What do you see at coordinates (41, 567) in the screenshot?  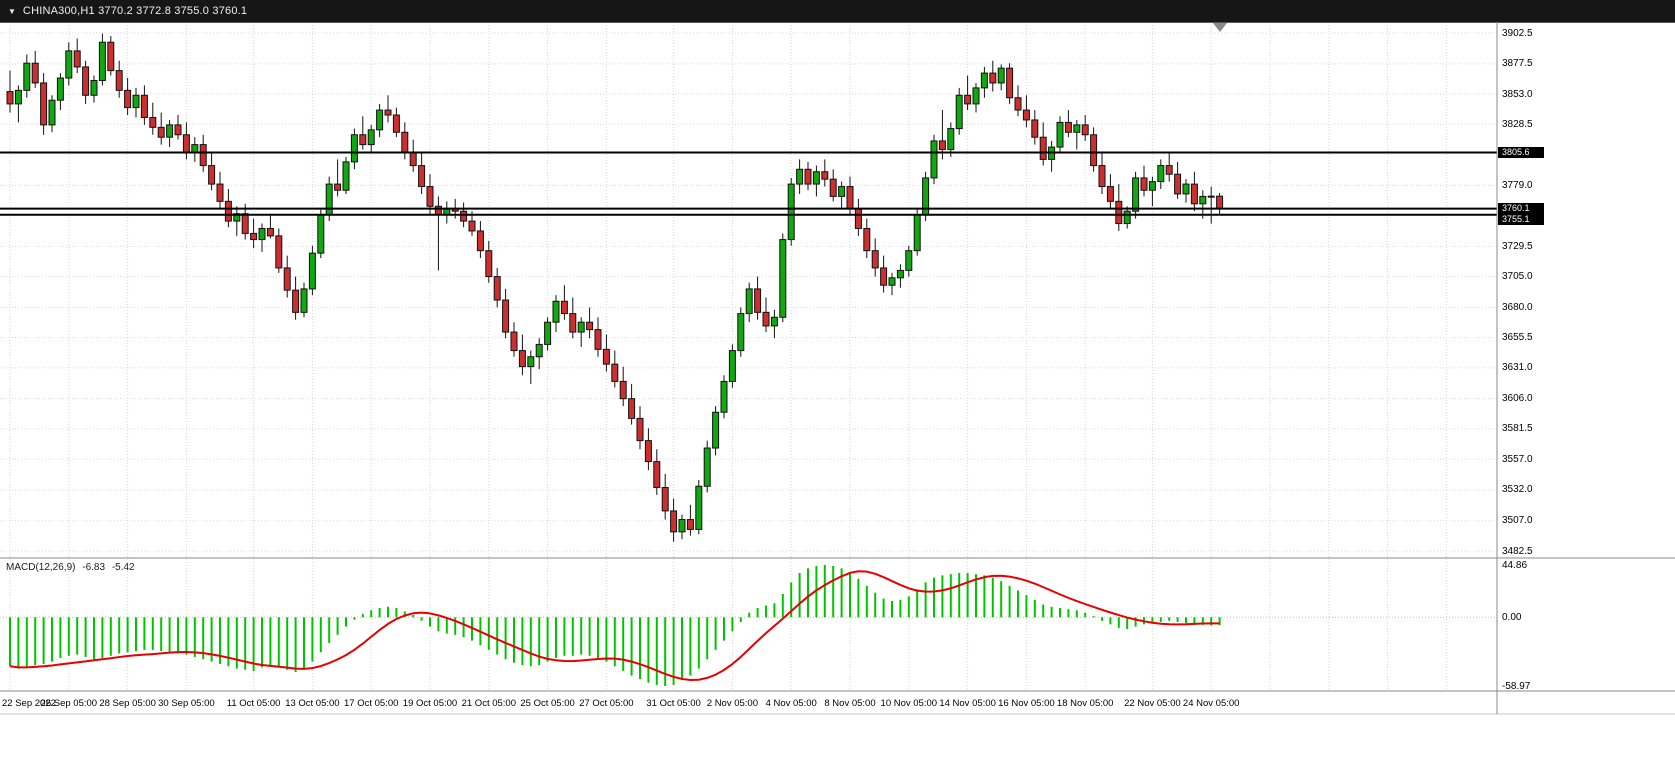 I see `macd-name: MACD(12,26,9)` at bounding box center [41, 567].